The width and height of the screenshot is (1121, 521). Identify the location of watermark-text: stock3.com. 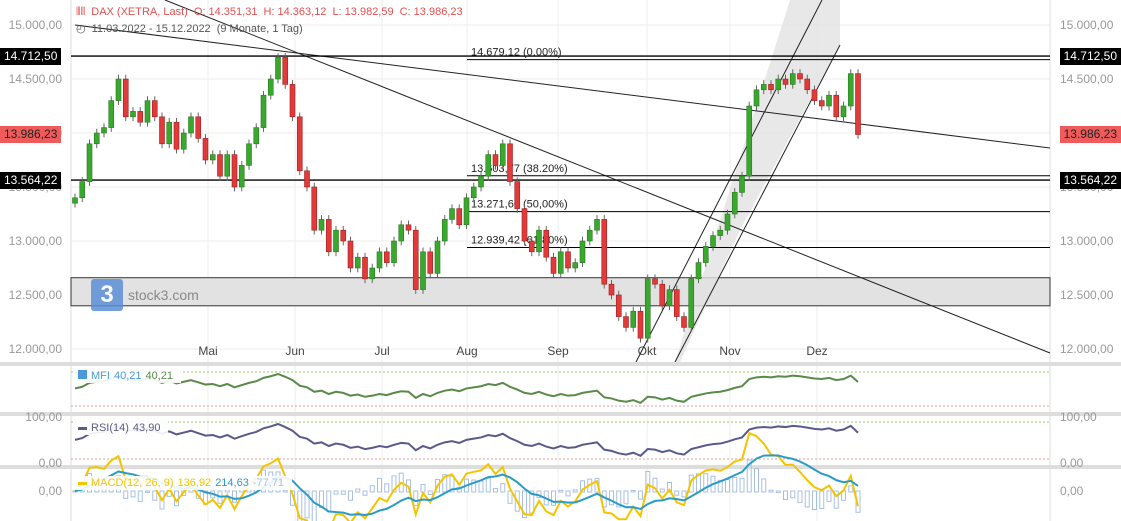
(163, 295).